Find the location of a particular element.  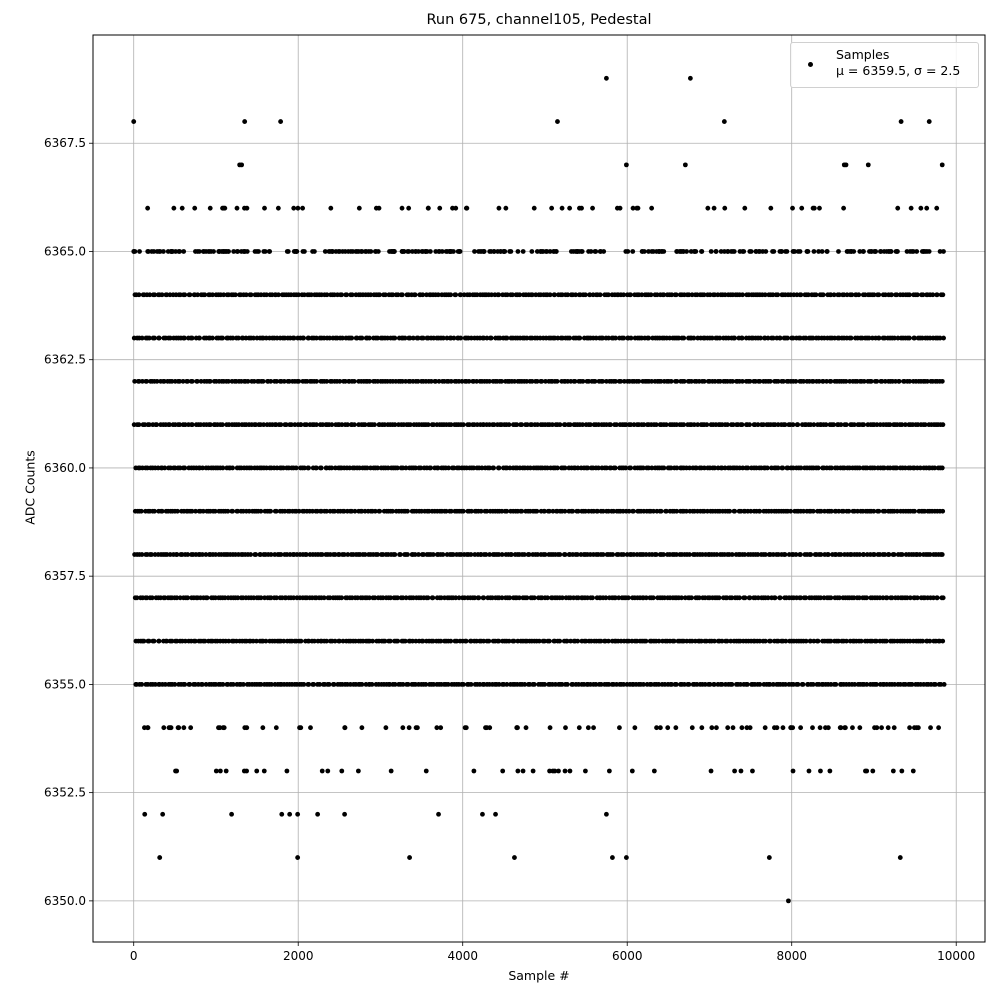

y-tick-label: 6365.0 is located at coordinates (65, 251).